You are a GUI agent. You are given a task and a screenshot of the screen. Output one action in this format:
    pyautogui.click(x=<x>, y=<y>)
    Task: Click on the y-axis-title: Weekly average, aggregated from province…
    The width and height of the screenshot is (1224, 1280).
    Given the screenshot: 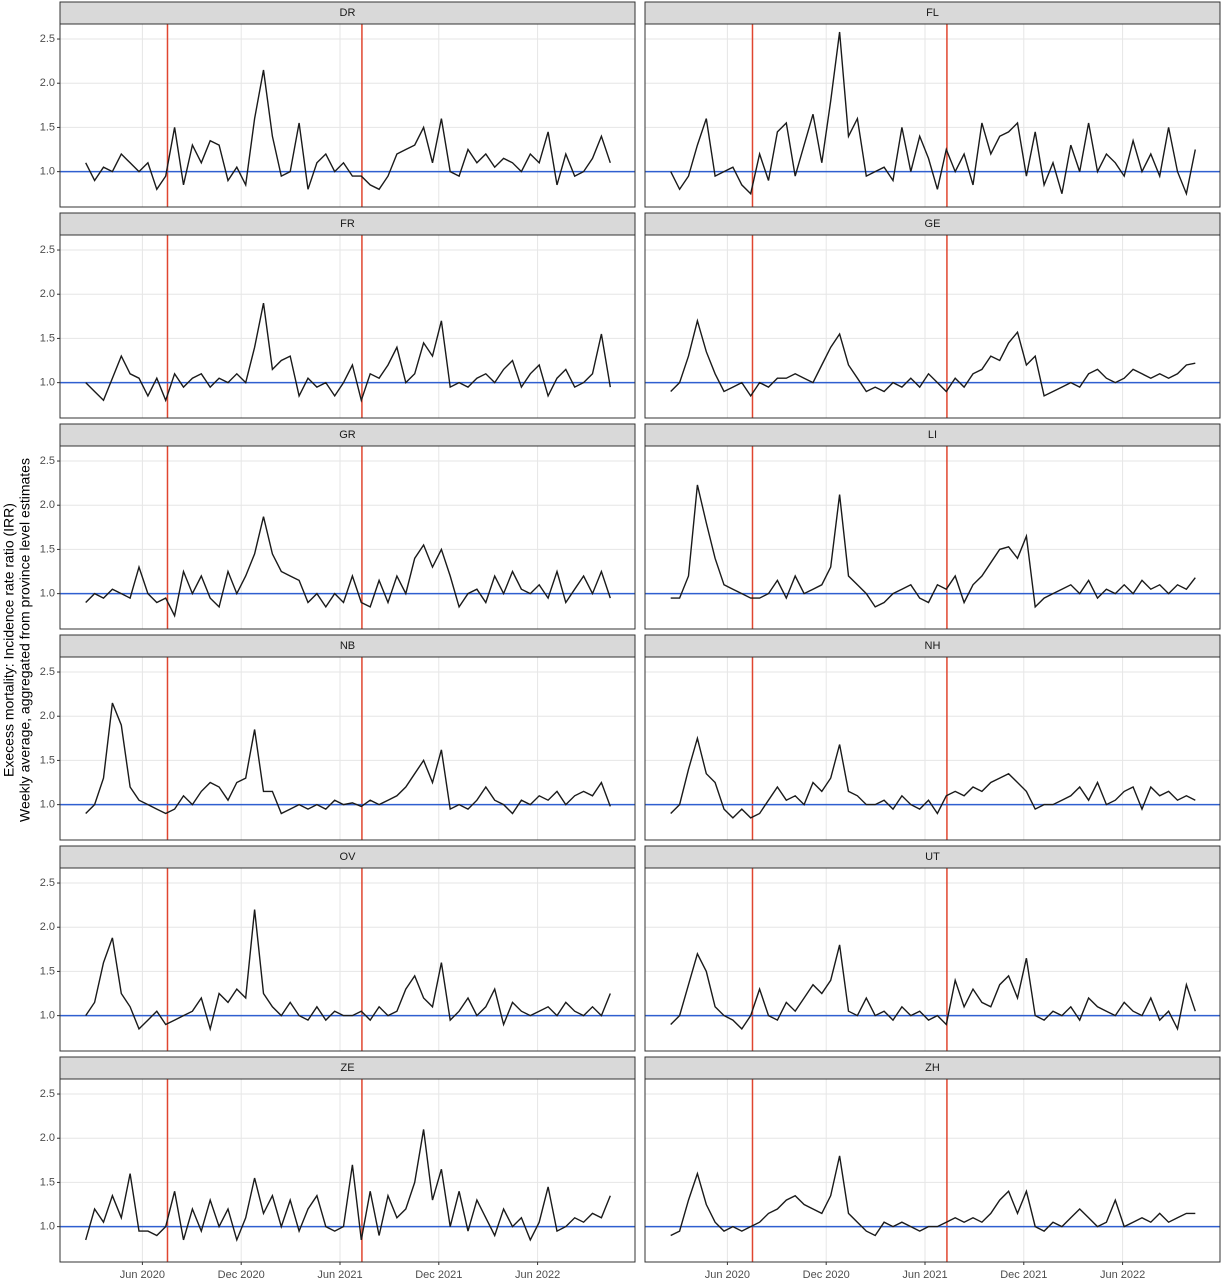 What is the action you would take?
    pyautogui.click(x=25, y=640)
    